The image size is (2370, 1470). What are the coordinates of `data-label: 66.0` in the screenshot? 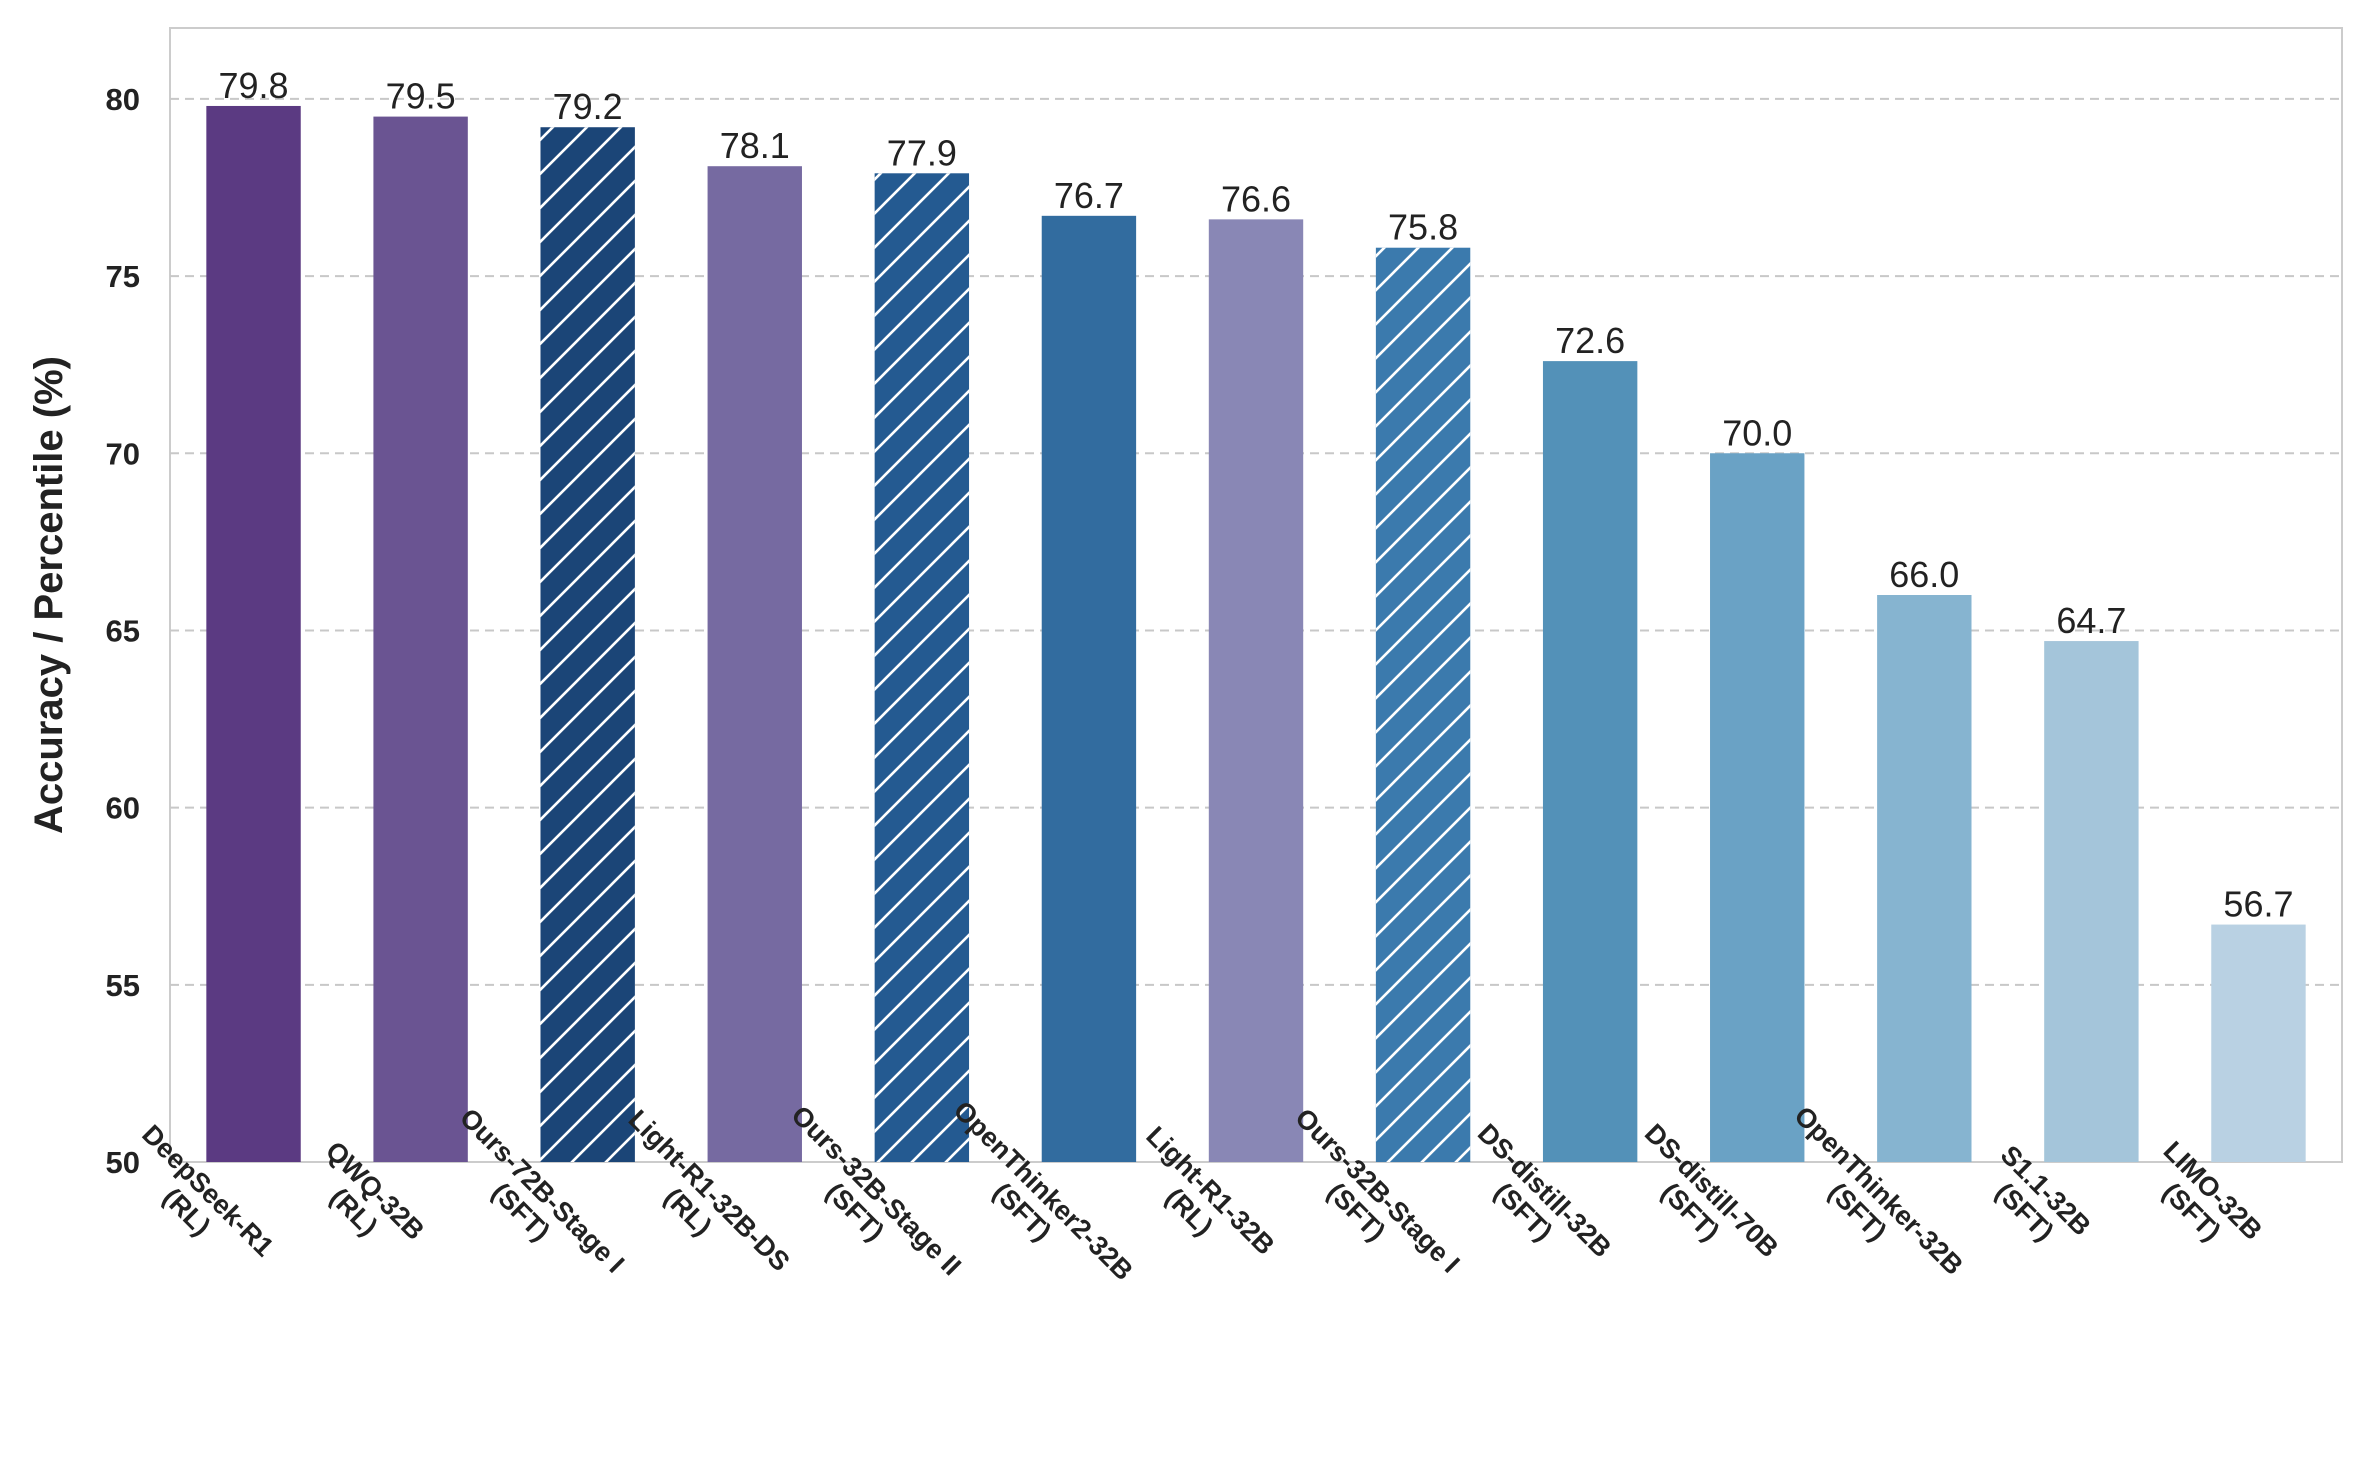 It's located at (1924, 574).